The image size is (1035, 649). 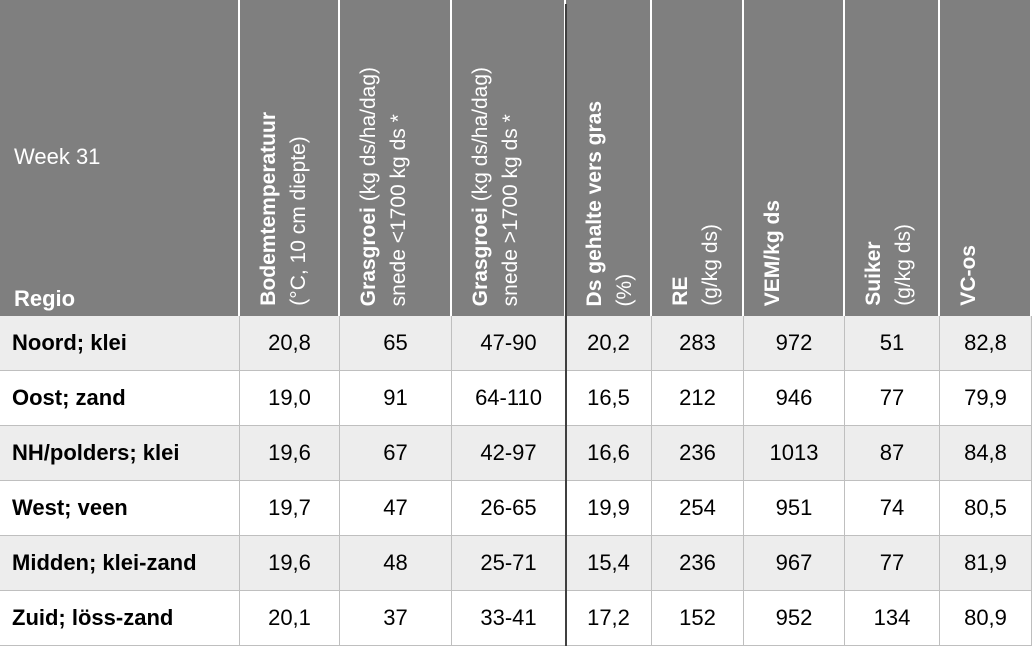 I want to click on value-cell: 74, so click(x=892, y=508).